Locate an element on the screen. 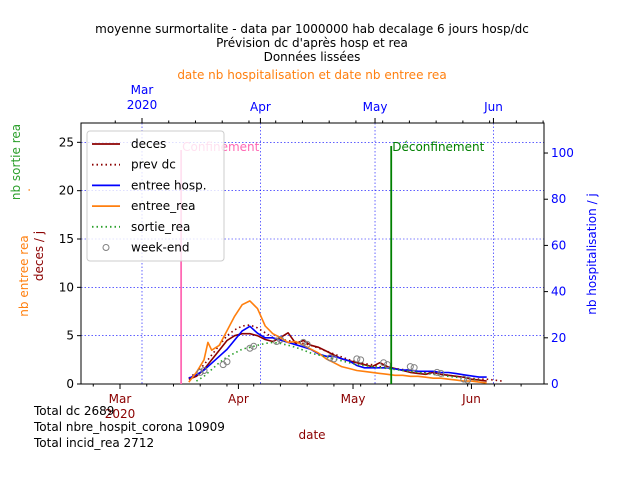 This screenshot has width=640, height=480. ylabel-entree-rea: nb entree rea is located at coordinates (24, 275).